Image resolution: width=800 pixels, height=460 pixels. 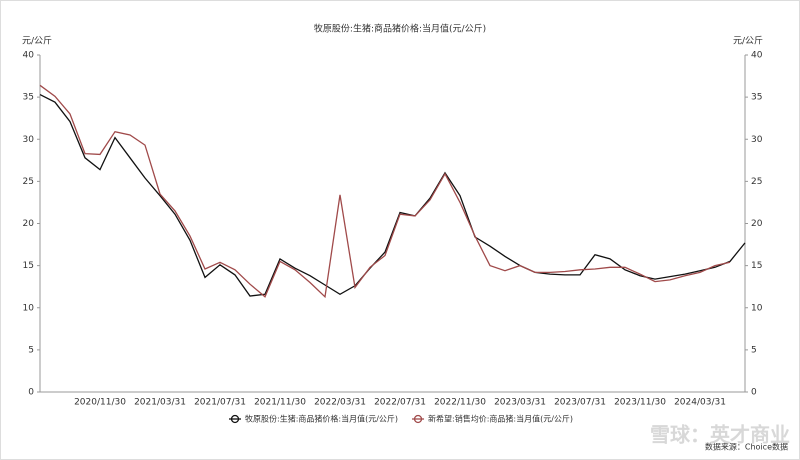 What do you see at coordinates (31, 393) in the screenshot?
I see `y-tick-label: 0` at bounding box center [31, 393].